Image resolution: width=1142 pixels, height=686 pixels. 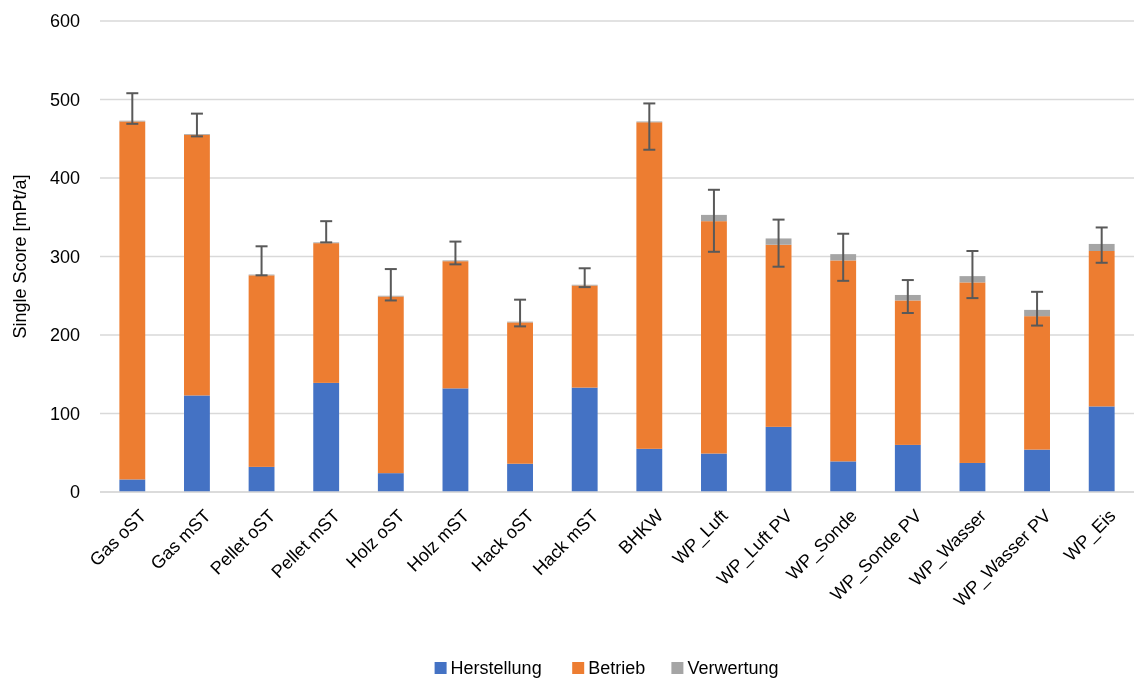 What do you see at coordinates (64, 21) in the screenshot?
I see `y-tick-label: 600` at bounding box center [64, 21].